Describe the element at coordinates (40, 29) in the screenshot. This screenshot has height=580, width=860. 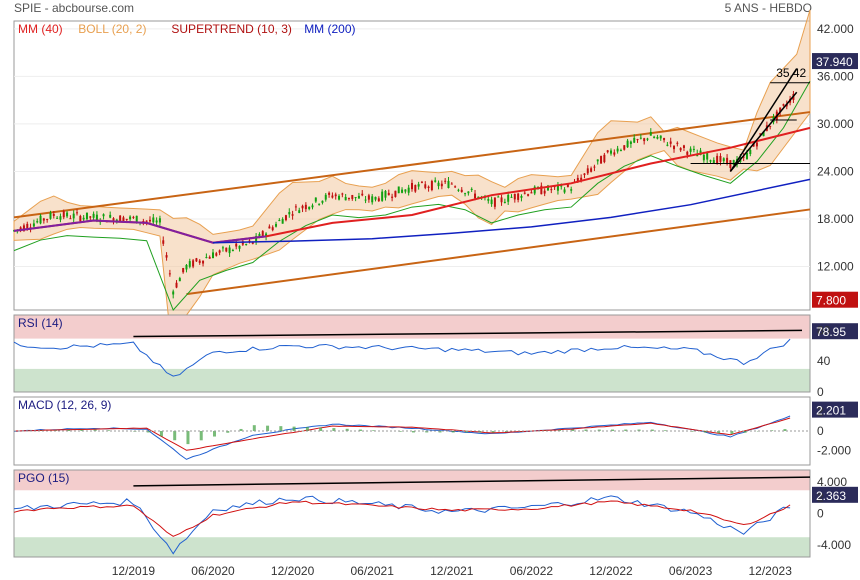
I see `legend-entry: MM (40)` at that location.